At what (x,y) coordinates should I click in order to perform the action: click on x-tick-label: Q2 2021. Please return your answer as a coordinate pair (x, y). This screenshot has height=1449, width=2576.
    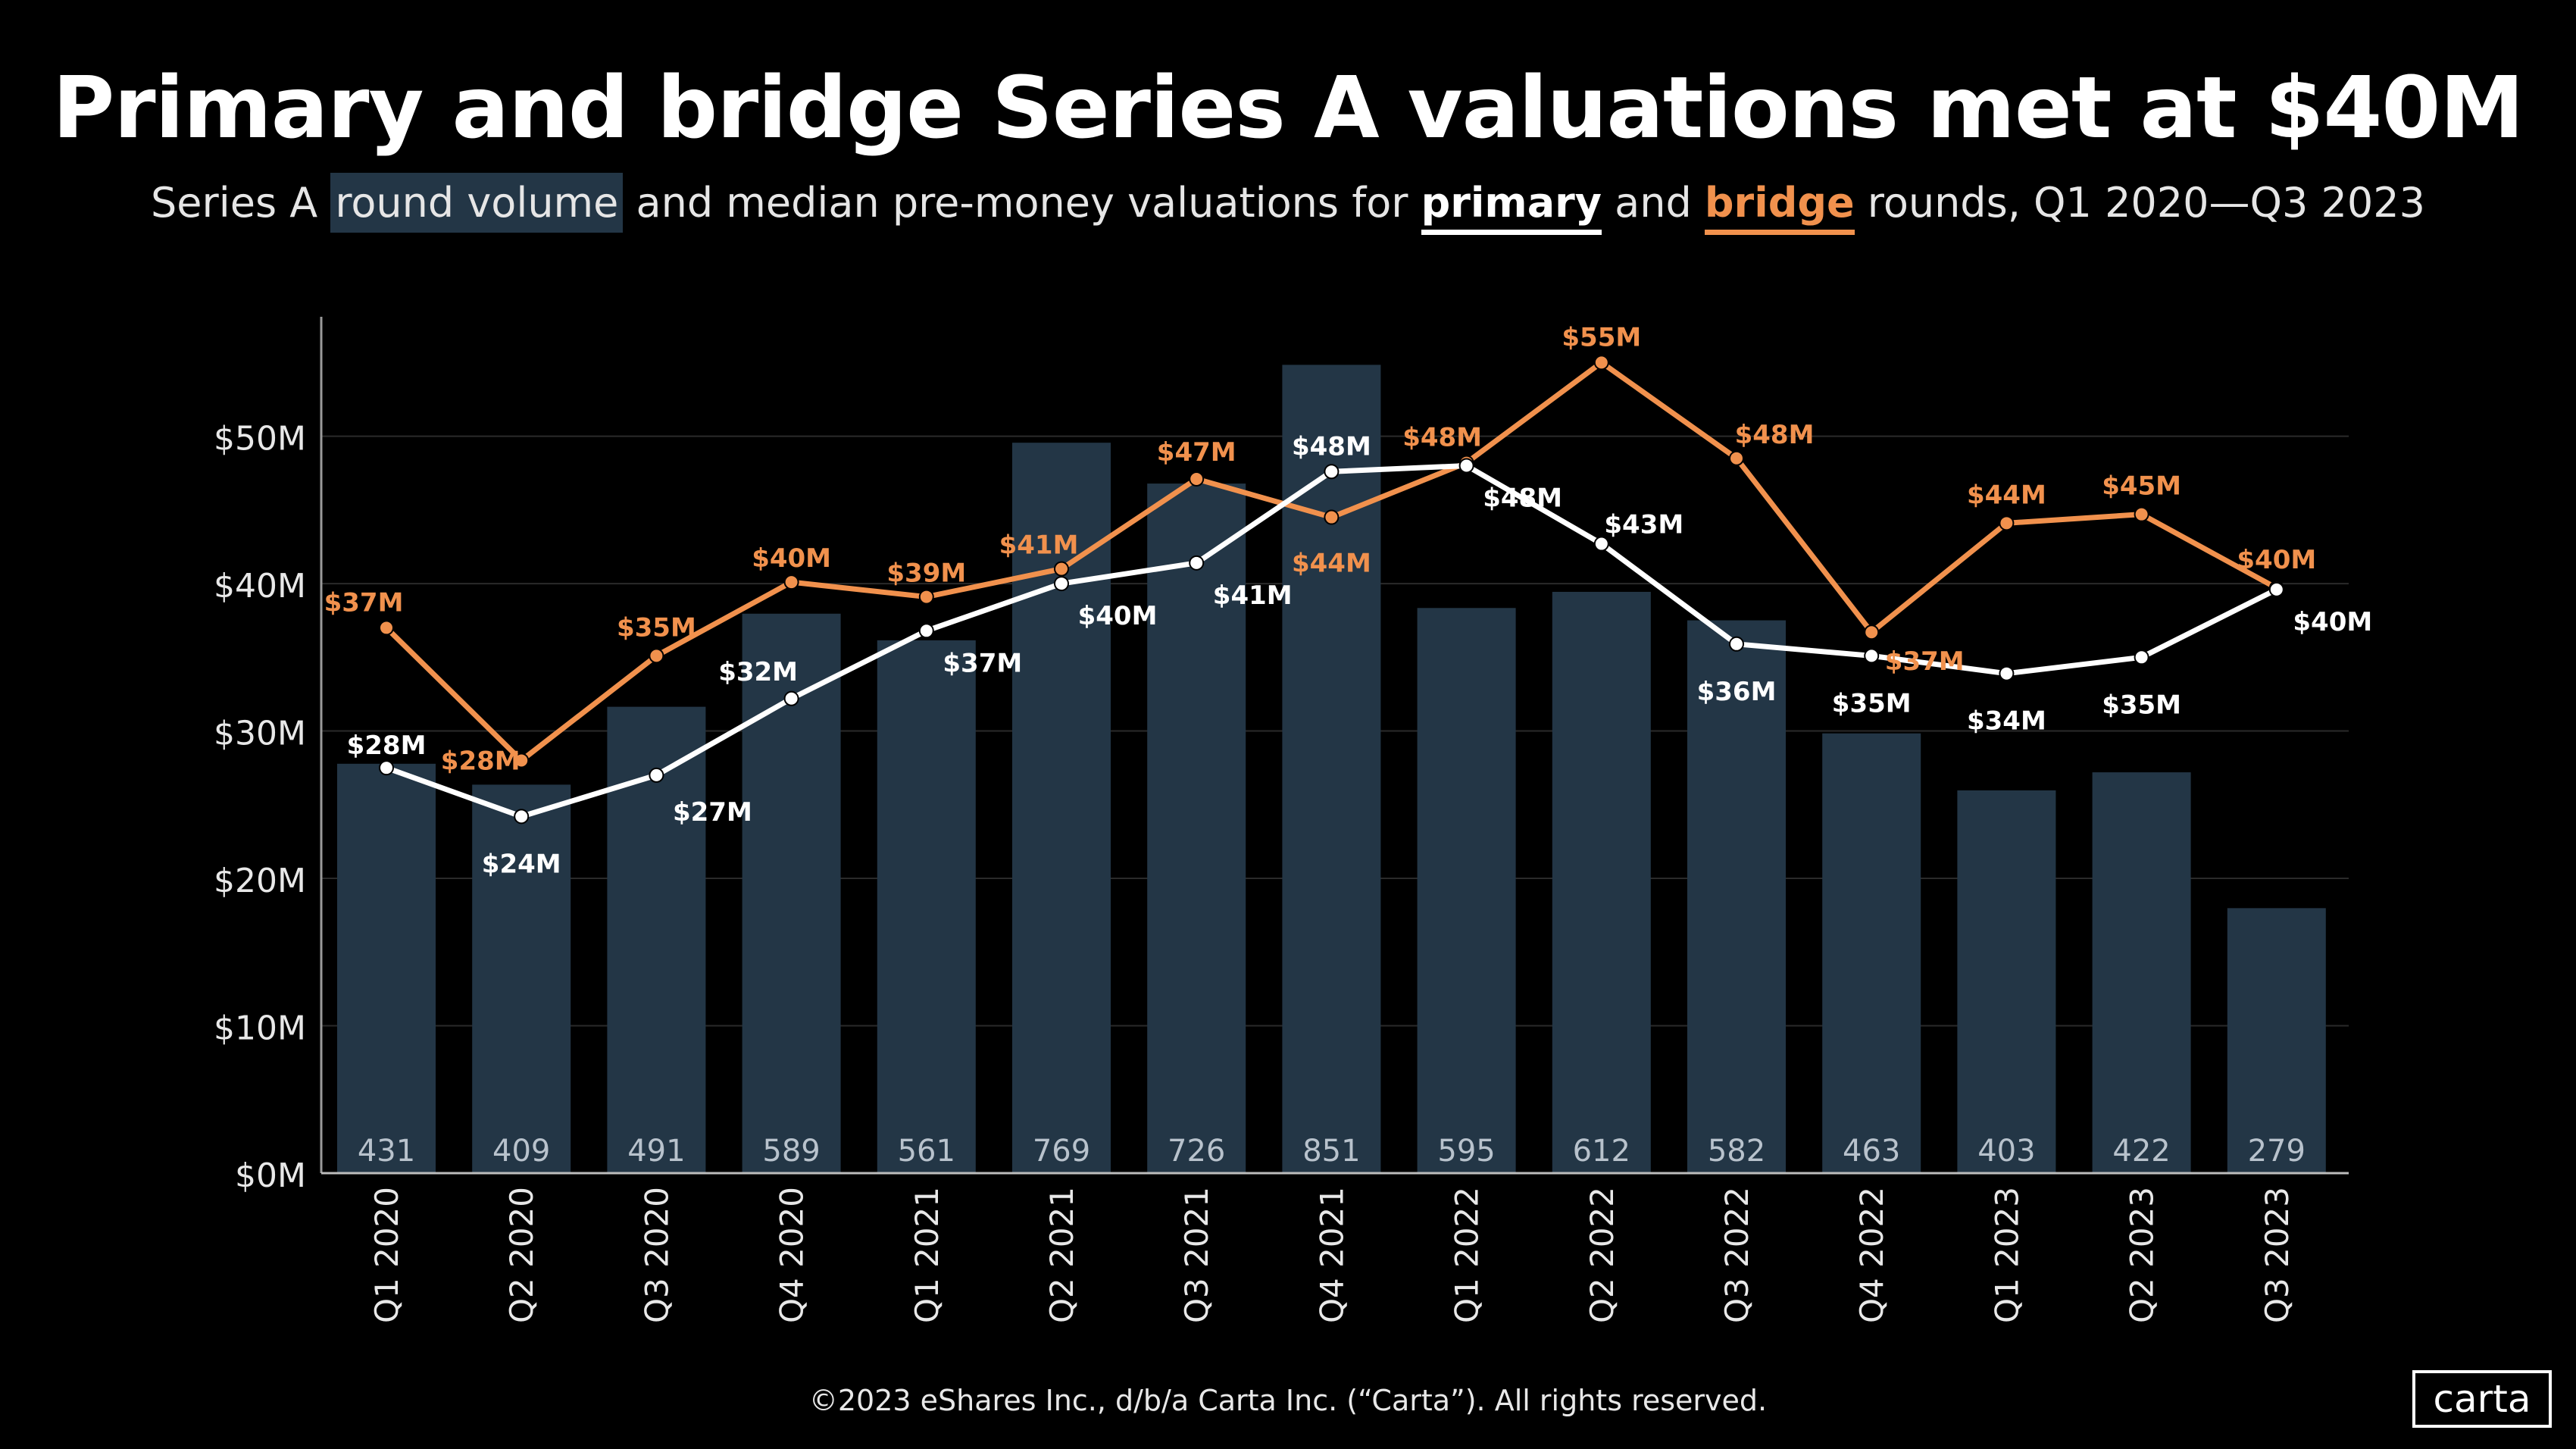
    Looking at the image, I should click on (1062, 1255).